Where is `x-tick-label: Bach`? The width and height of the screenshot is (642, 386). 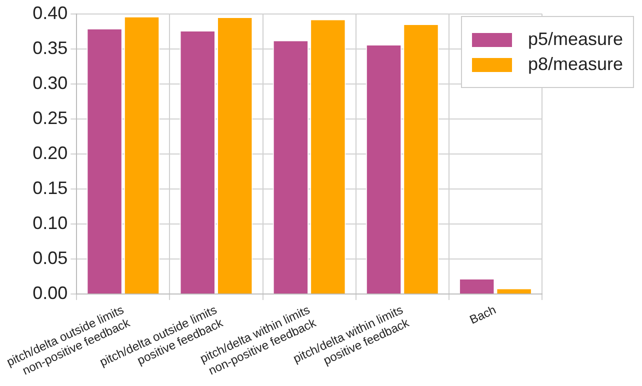 x-tick-label: Bach is located at coordinates (482, 314).